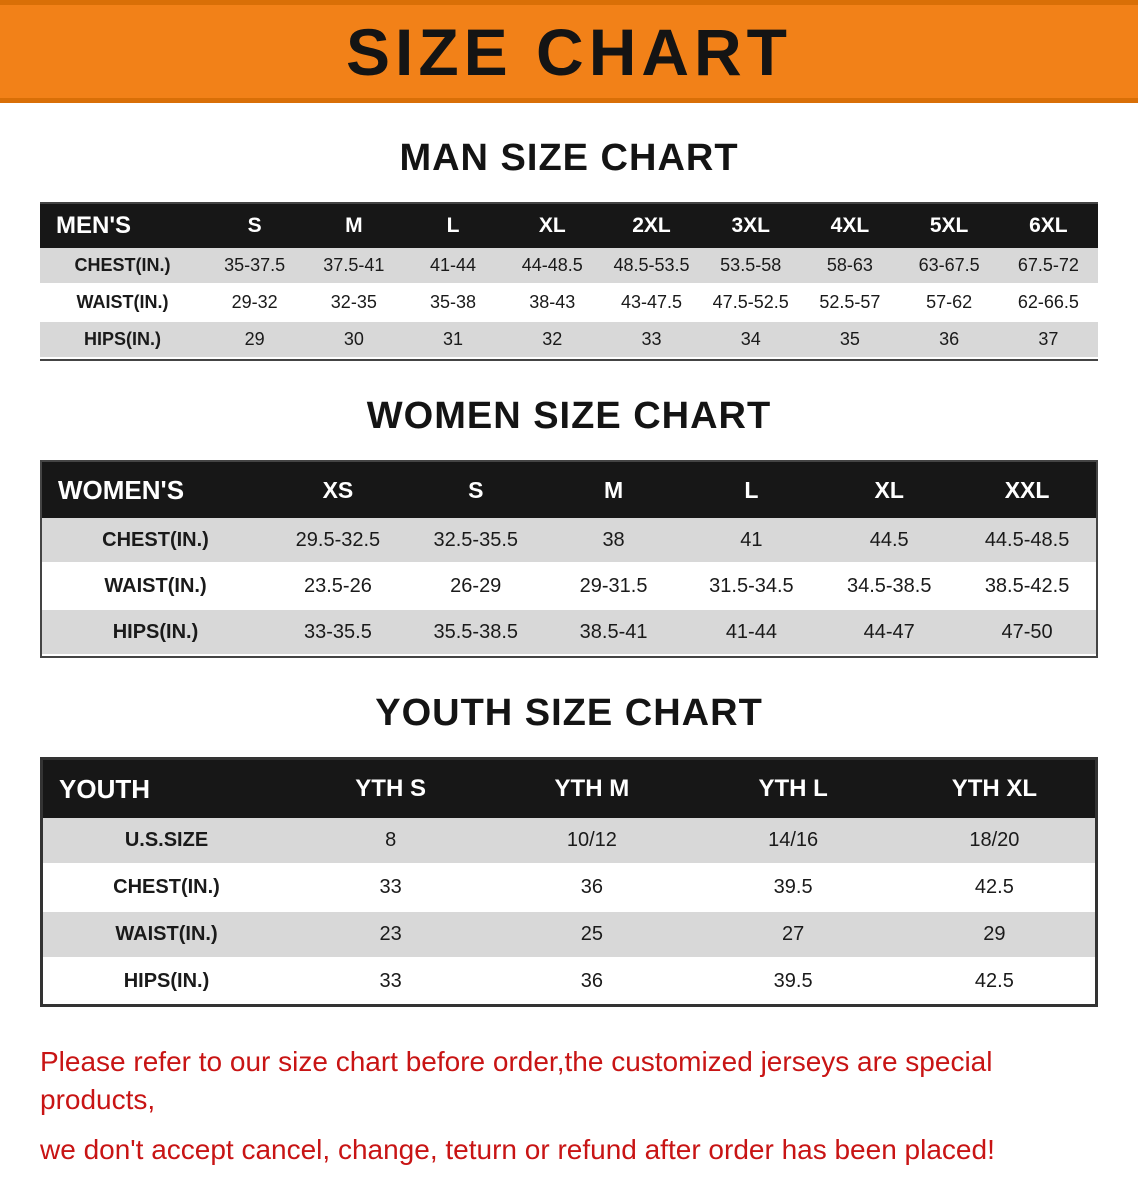 This screenshot has height=1200, width=1138. Describe the element at coordinates (751, 303) in the screenshot. I see `table-cell: 47.5-52.5` at that location.